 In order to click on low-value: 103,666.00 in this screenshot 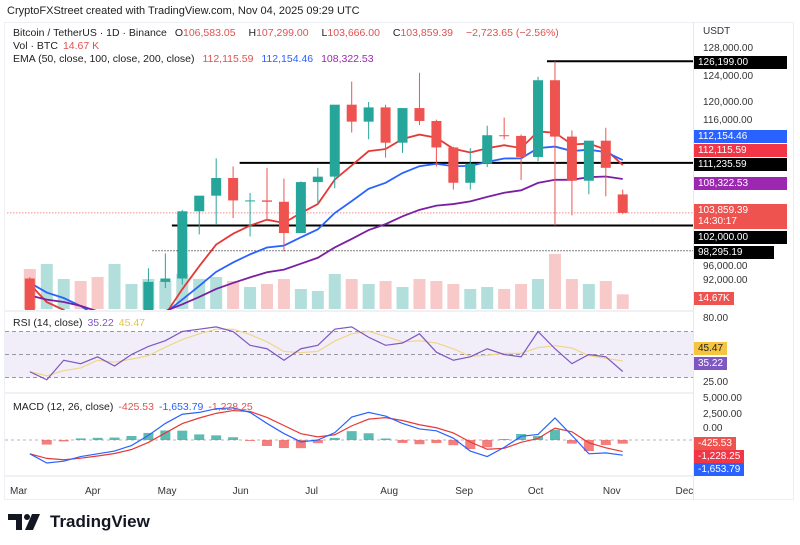, I will do `click(353, 33)`.